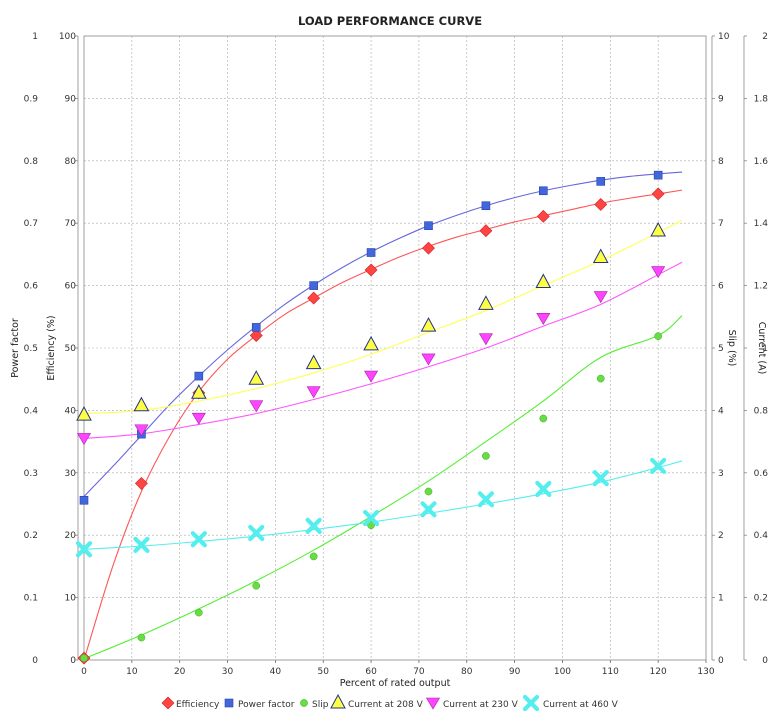 Image resolution: width=780 pixels, height=723 pixels. I want to click on x-tick-label: 40, so click(276, 672).